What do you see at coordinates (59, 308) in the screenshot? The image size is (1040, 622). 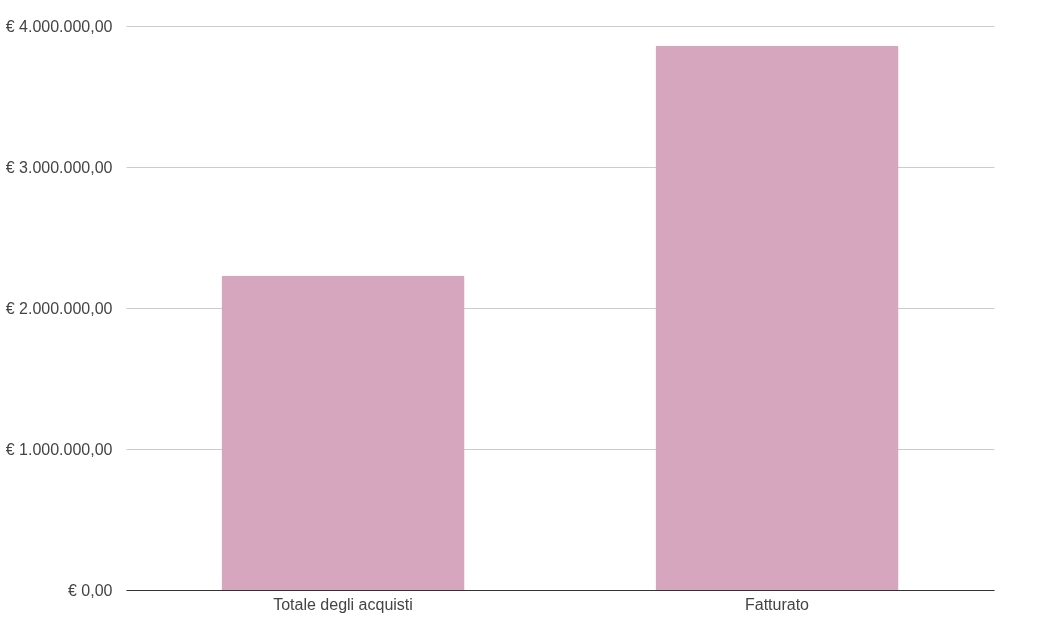 I see `y-tick-label: € 2.000.000,00` at bounding box center [59, 308].